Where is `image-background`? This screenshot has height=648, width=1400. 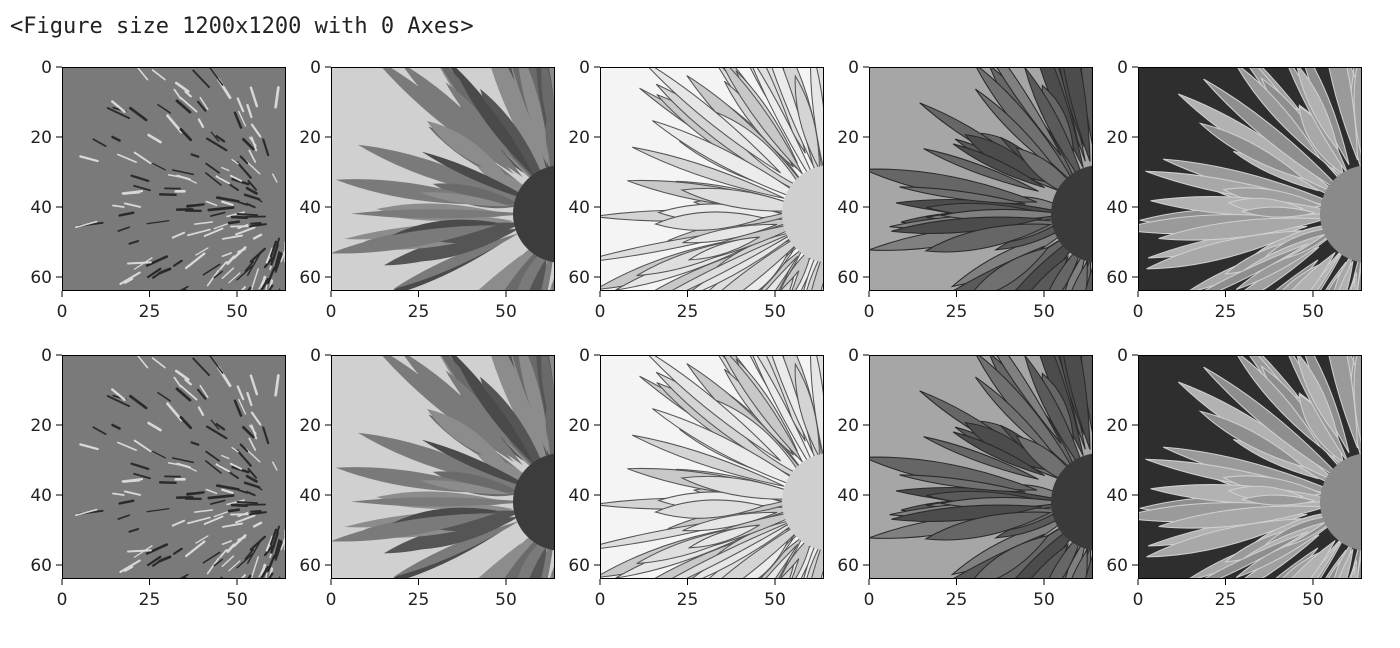 image-background is located at coordinates (174, 467).